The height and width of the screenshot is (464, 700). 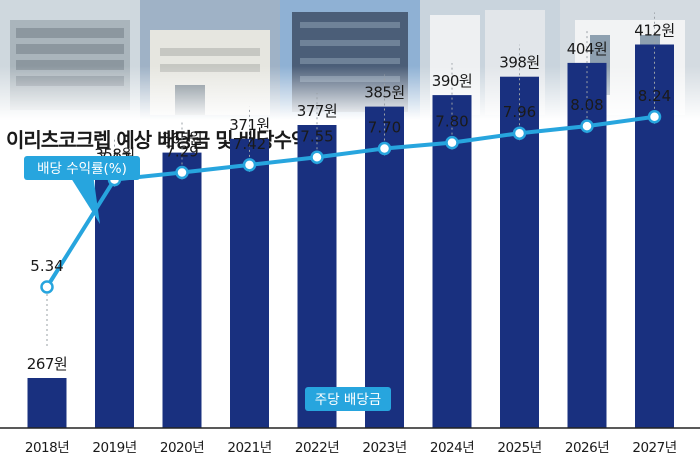 What do you see at coordinates (587, 49) in the screenshot?
I see `bar-value-label: 404원` at bounding box center [587, 49].